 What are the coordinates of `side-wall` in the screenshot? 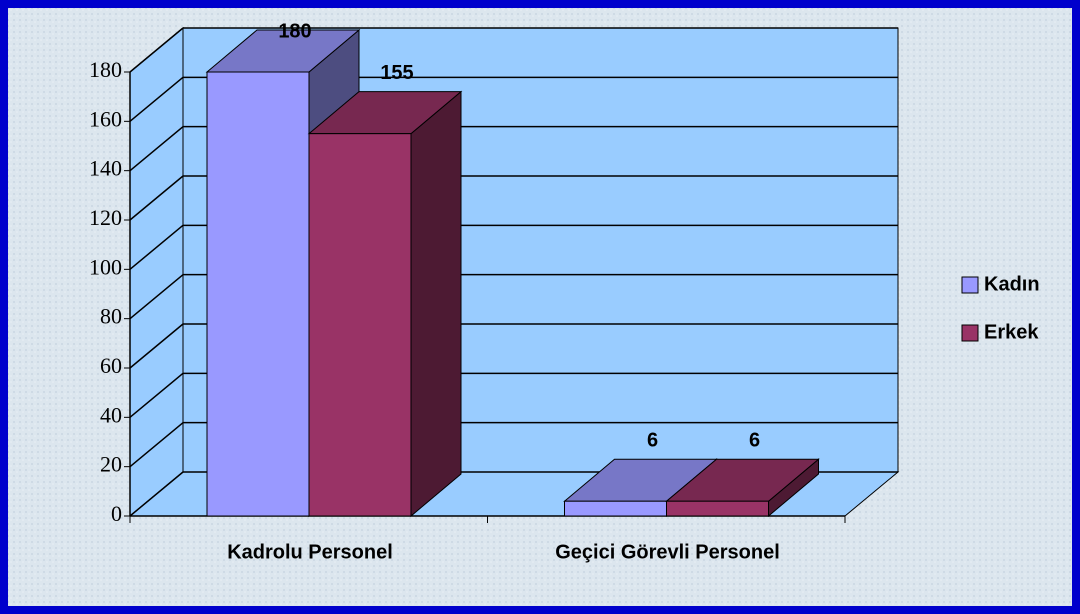 It's located at (156, 272).